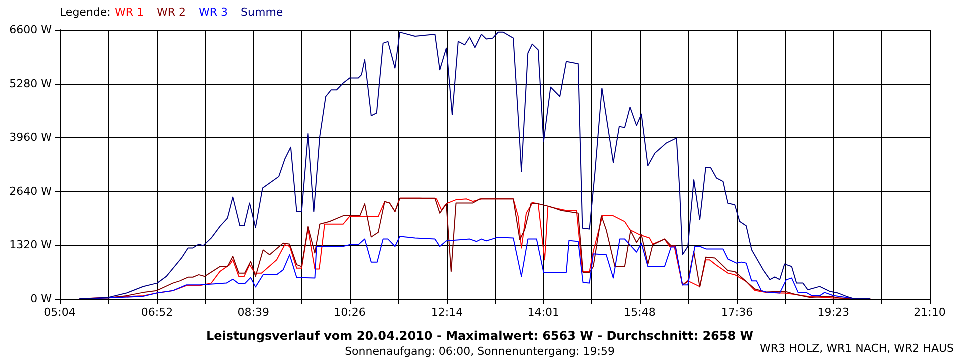 The image size is (960, 360). What do you see at coordinates (262, 12) in the screenshot?
I see `text: Summe` at bounding box center [262, 12].